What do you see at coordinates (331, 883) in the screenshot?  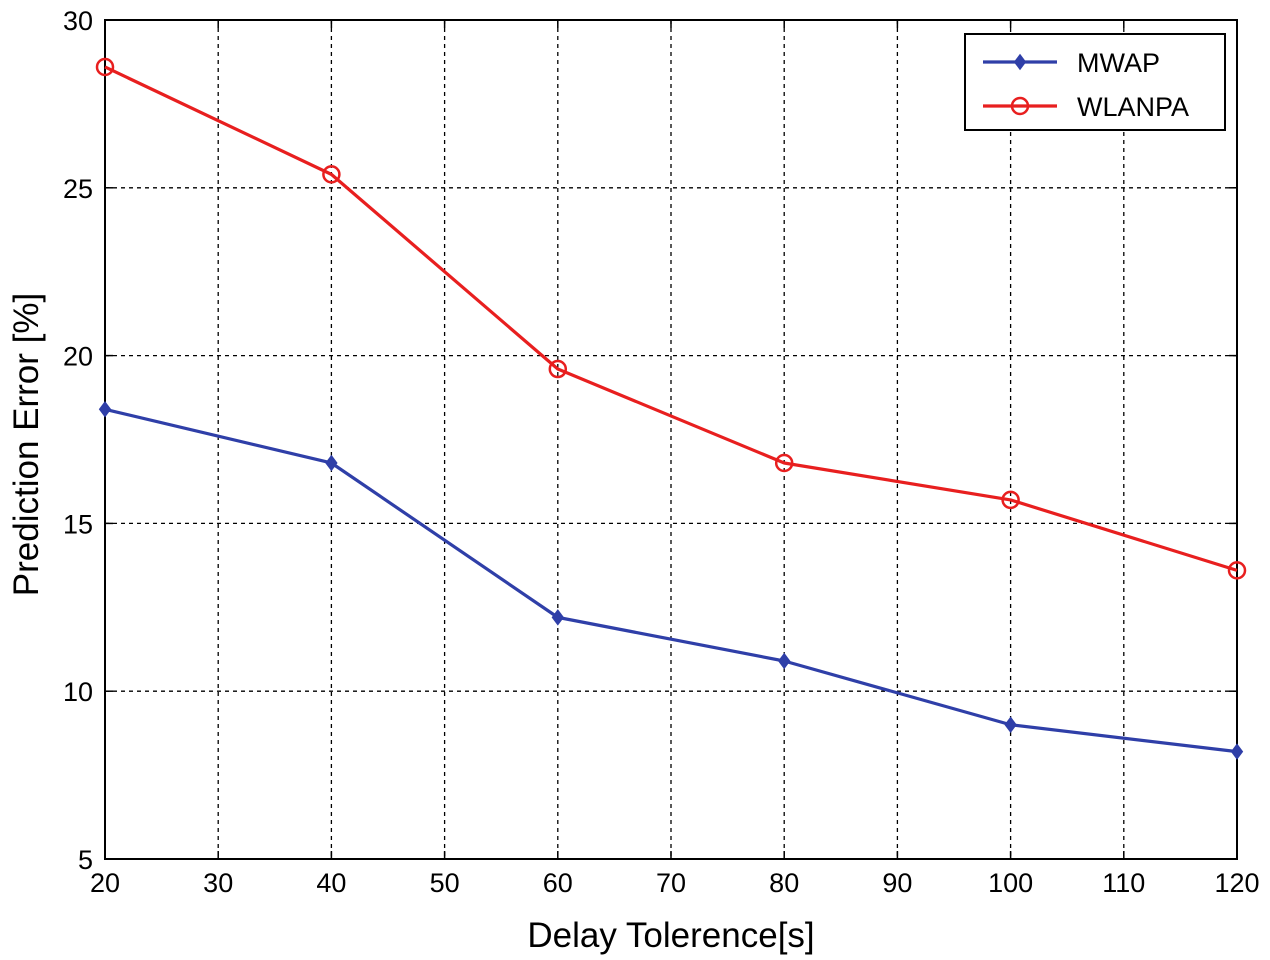 I see `x-tick-label: 40` at bounding box center [331, 883].